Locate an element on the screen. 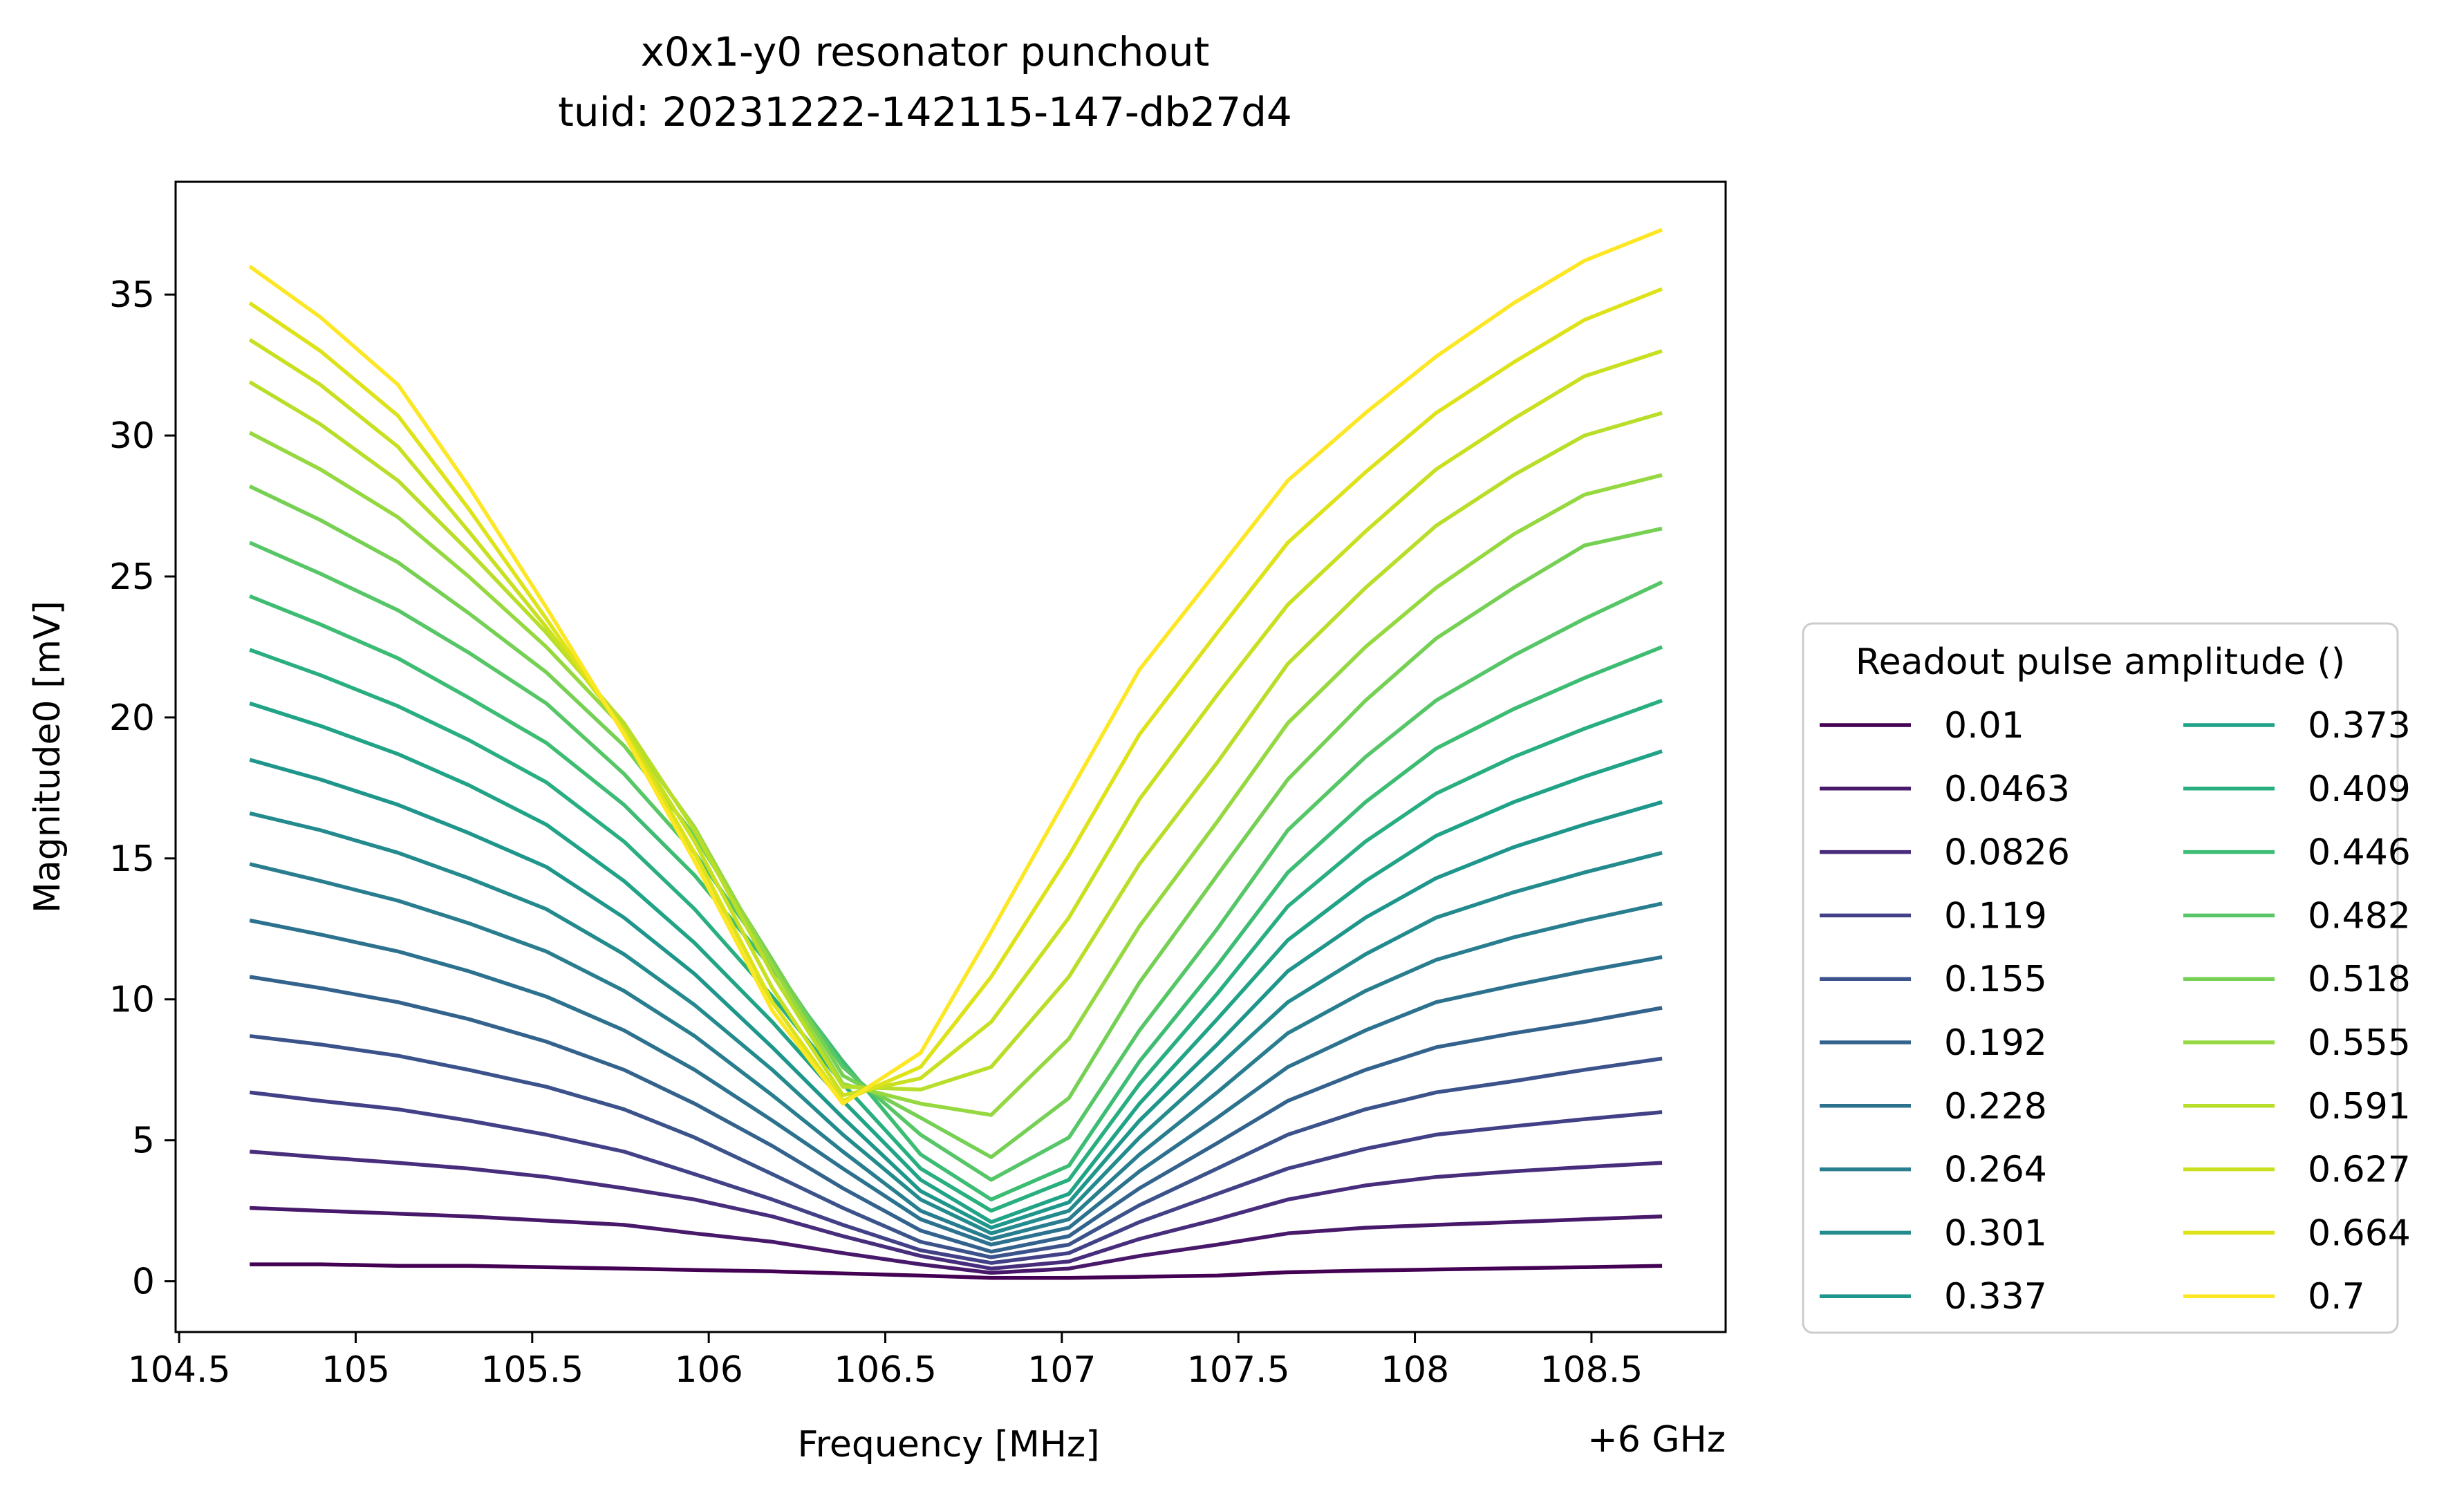 The height and width of the screenshot is (1491, 2464). y-axis: 0 5 10 15 20 25 30 35 is located at coordinates (142, 788).